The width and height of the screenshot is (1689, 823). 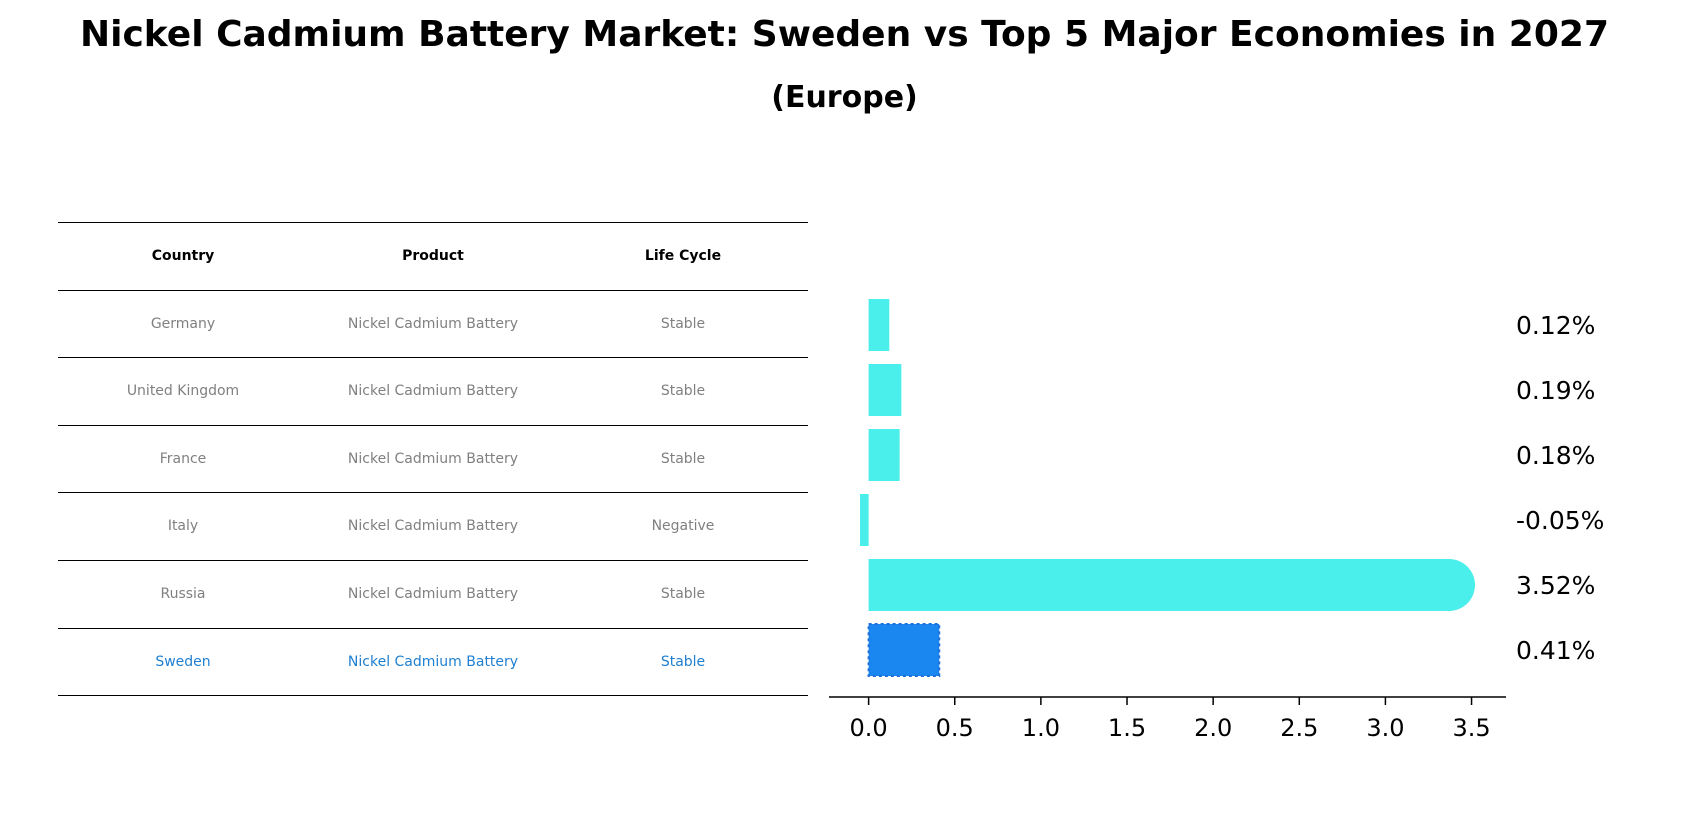 I want to click on table-row: Russia Nickel Cadmium Battery Stable, so click(x=433, y=595).